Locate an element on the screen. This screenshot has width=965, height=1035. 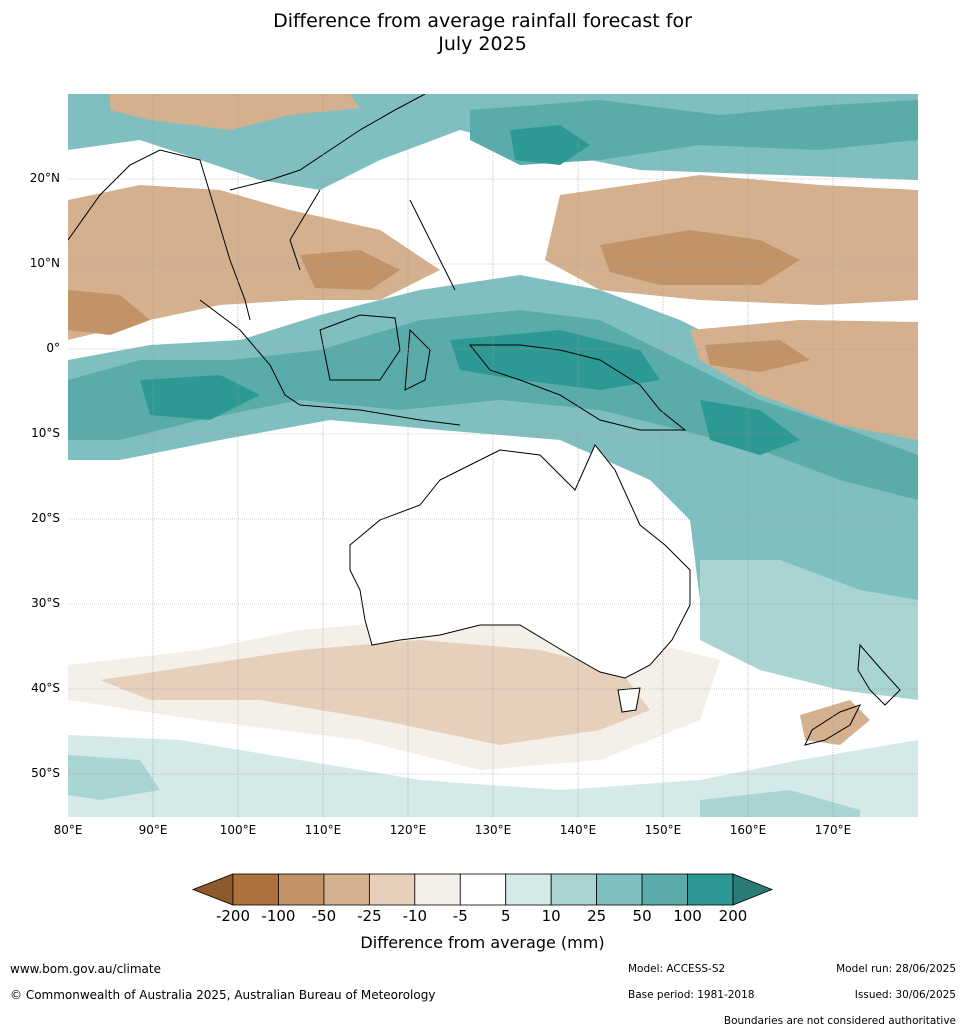
lat-tick-30s: 30°S is located at coordinates (45, 603).